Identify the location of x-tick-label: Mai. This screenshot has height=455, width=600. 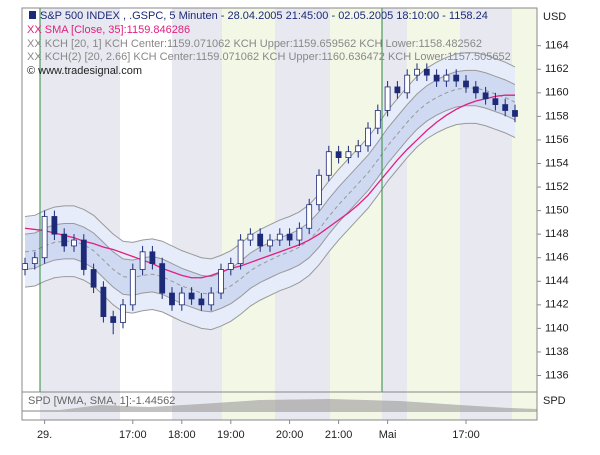
(388, 435).